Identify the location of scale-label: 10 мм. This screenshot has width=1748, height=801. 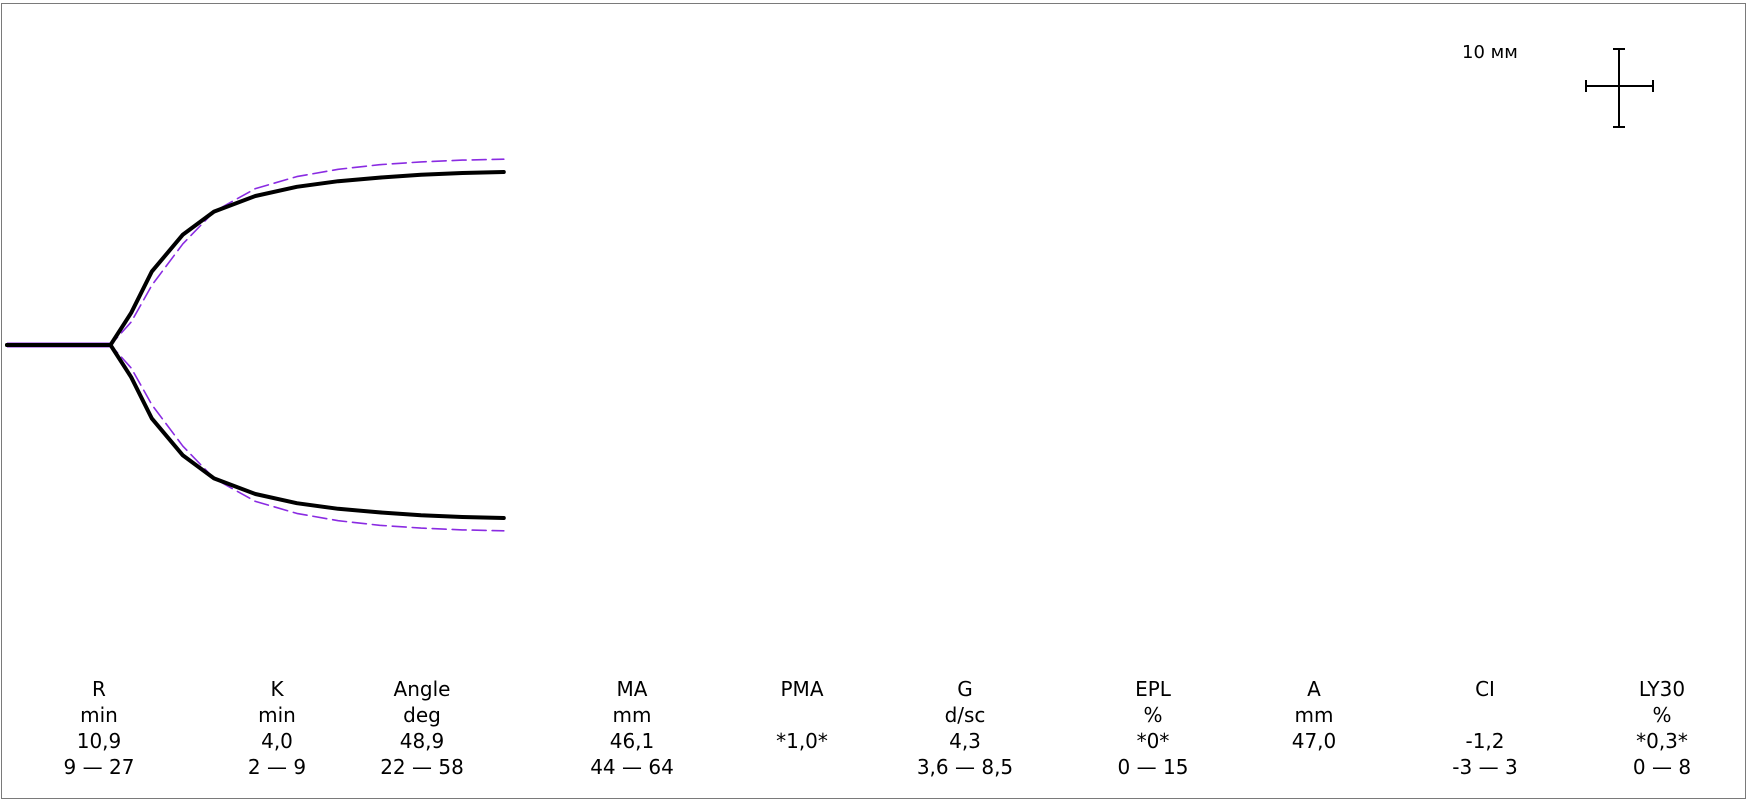
(1490, 52).